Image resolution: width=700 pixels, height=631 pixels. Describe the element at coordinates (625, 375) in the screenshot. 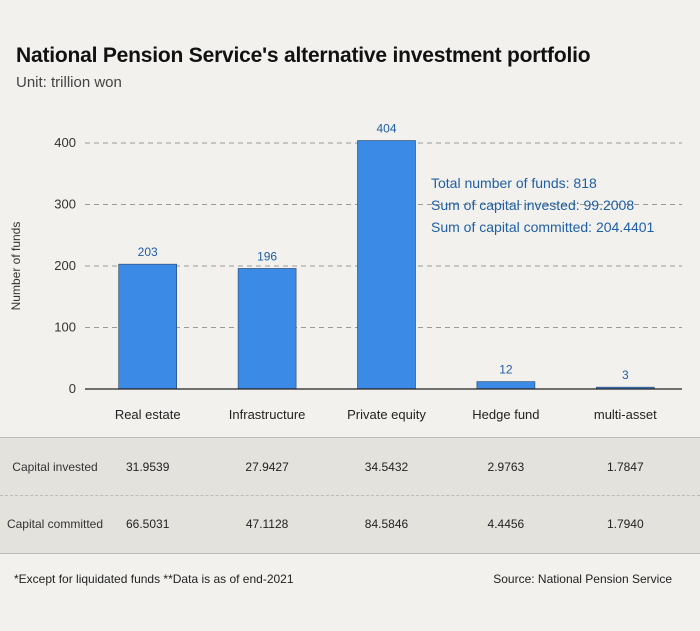

I see `bar-value-label: 3` at that location.